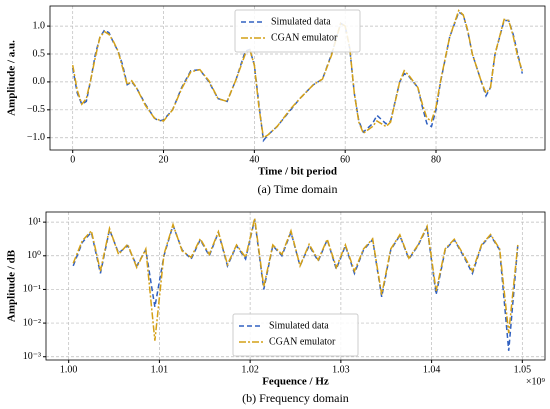 Image resolution: width=550 pixels, height=409 pixels. What do you see at coordinates (32, 289) in the screenshot?
I see `y-tick-label: 10⁻¹` at bounding box center [32, 289].